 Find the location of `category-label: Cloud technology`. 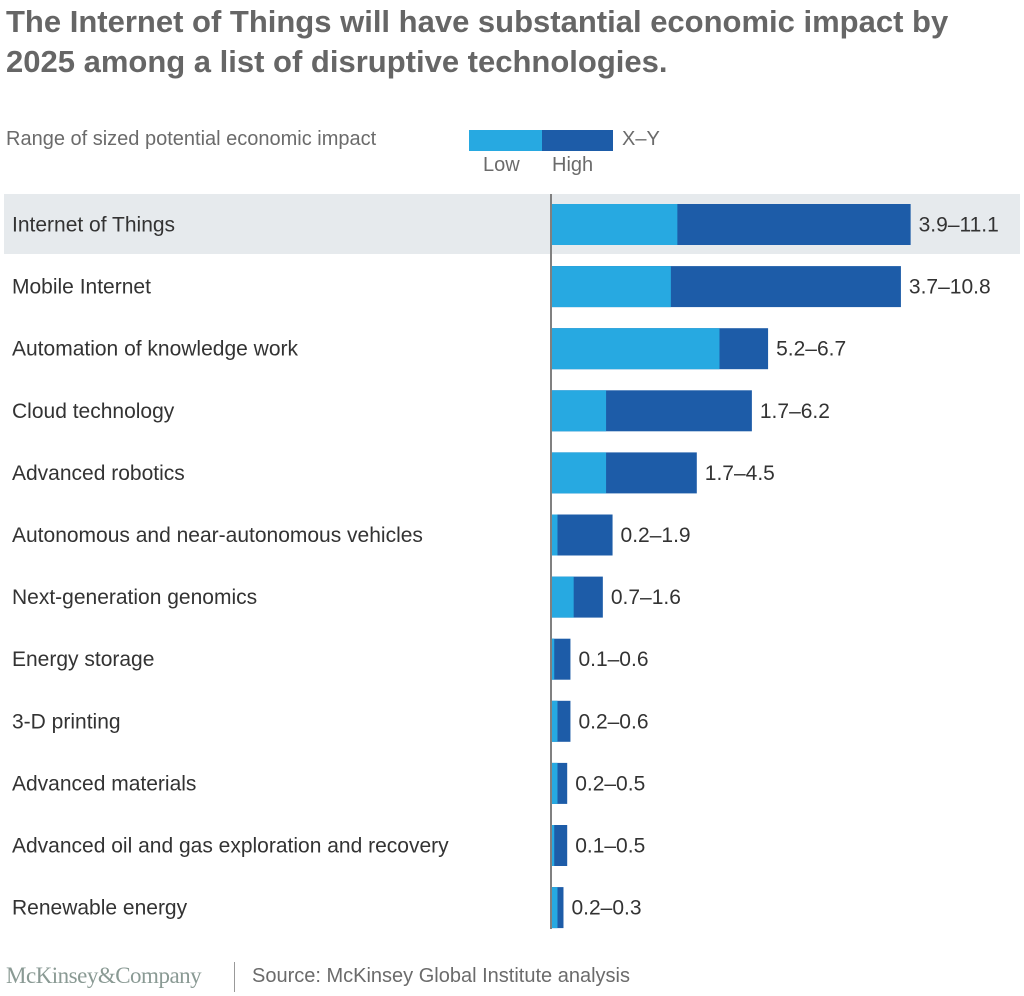

category-label: Cloud technology is located at coordinates (93, 411).